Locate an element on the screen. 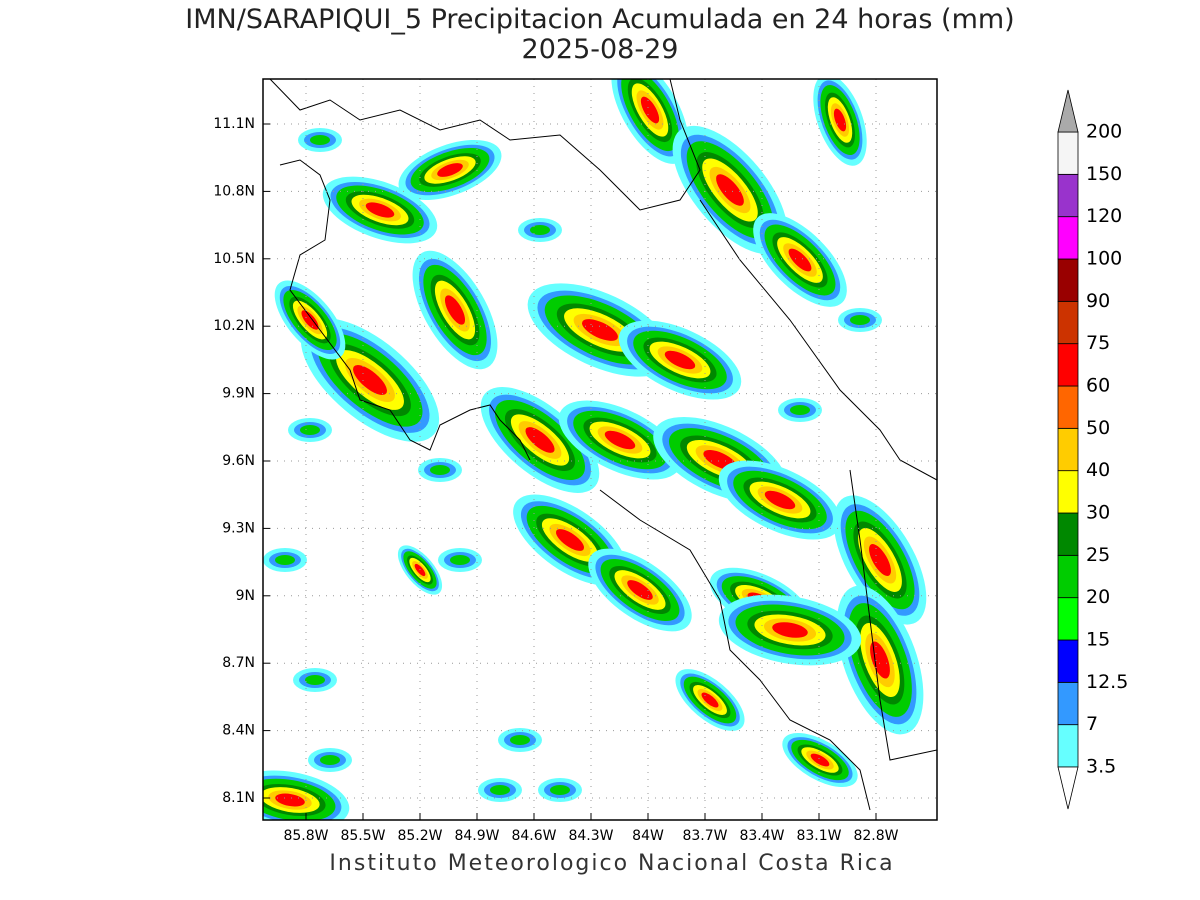  colorbar-label: 7 is located at coordinates (1092, 724).